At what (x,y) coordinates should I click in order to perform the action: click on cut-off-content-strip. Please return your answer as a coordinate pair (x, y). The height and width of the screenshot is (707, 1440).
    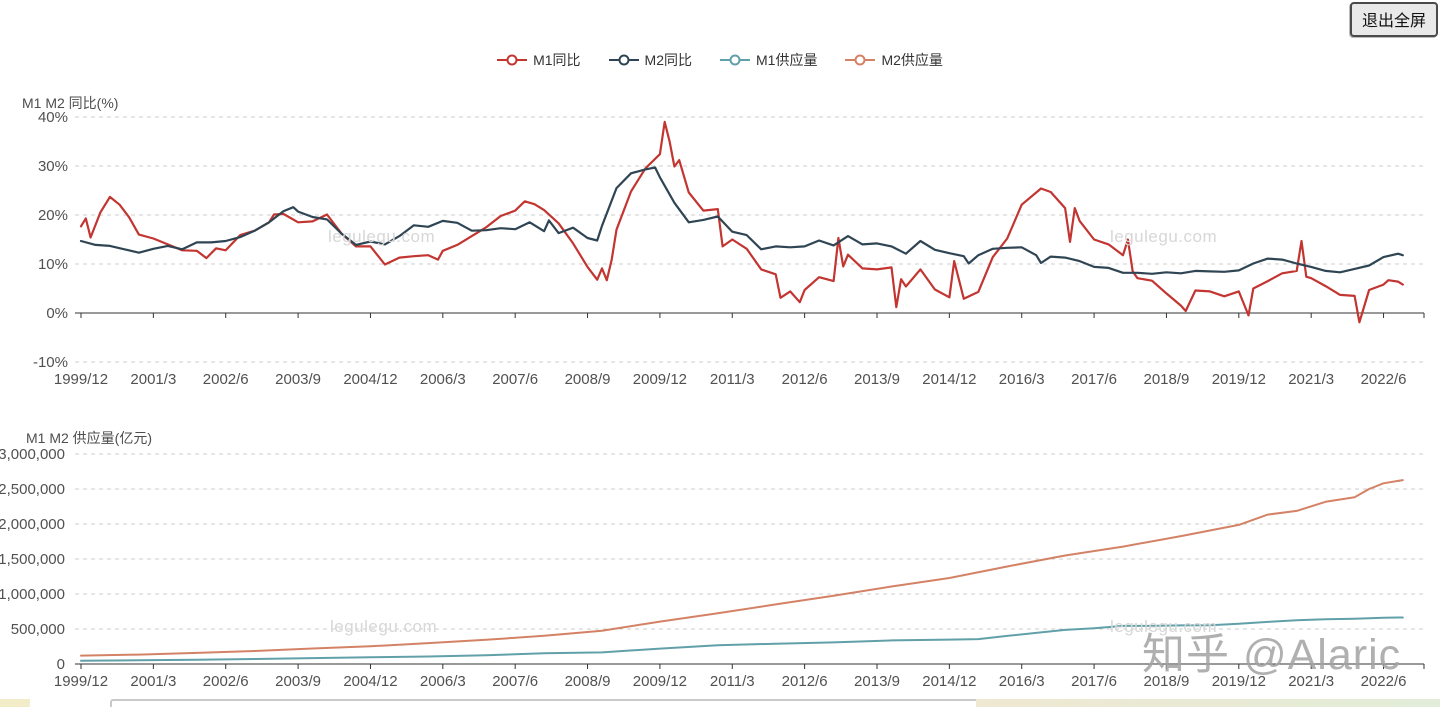
    Looking at the image, I should click on (720, 703).